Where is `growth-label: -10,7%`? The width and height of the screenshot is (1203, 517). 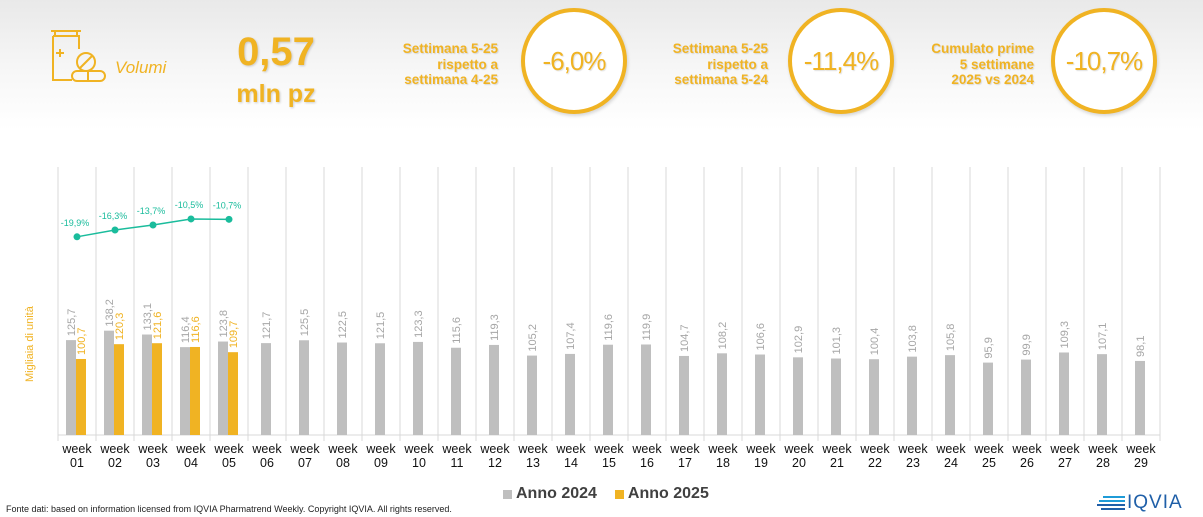 growth-label: -10,7% is located at coordinates (227, 205).